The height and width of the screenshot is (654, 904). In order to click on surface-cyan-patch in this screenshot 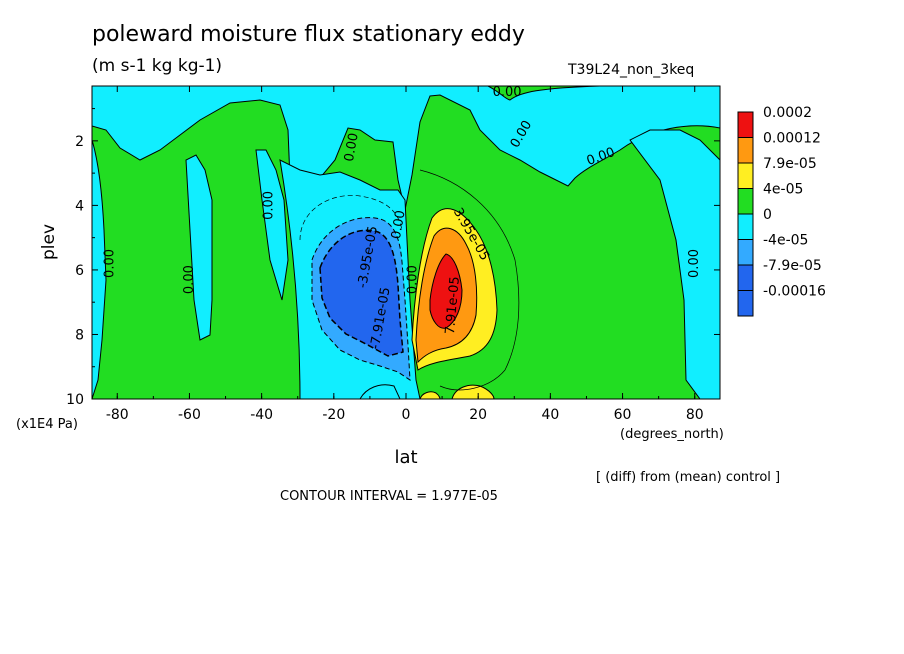, I will do `click(380, 391)`.